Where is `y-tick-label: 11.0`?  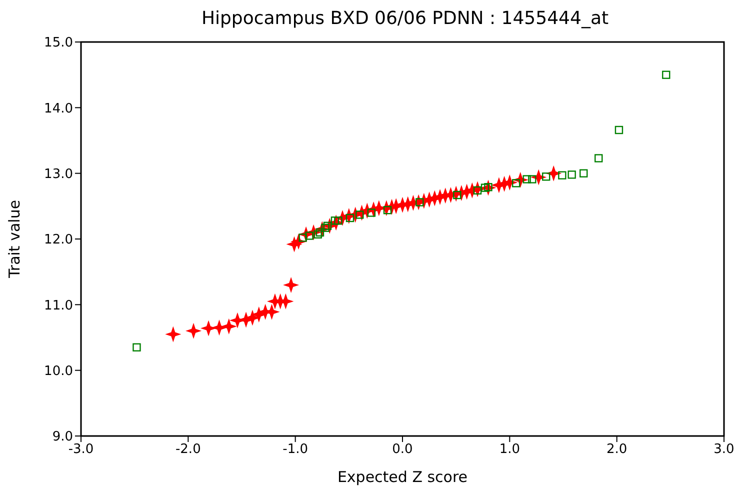 y-tick-label: 11.0 is located at coordinates (58, 306).